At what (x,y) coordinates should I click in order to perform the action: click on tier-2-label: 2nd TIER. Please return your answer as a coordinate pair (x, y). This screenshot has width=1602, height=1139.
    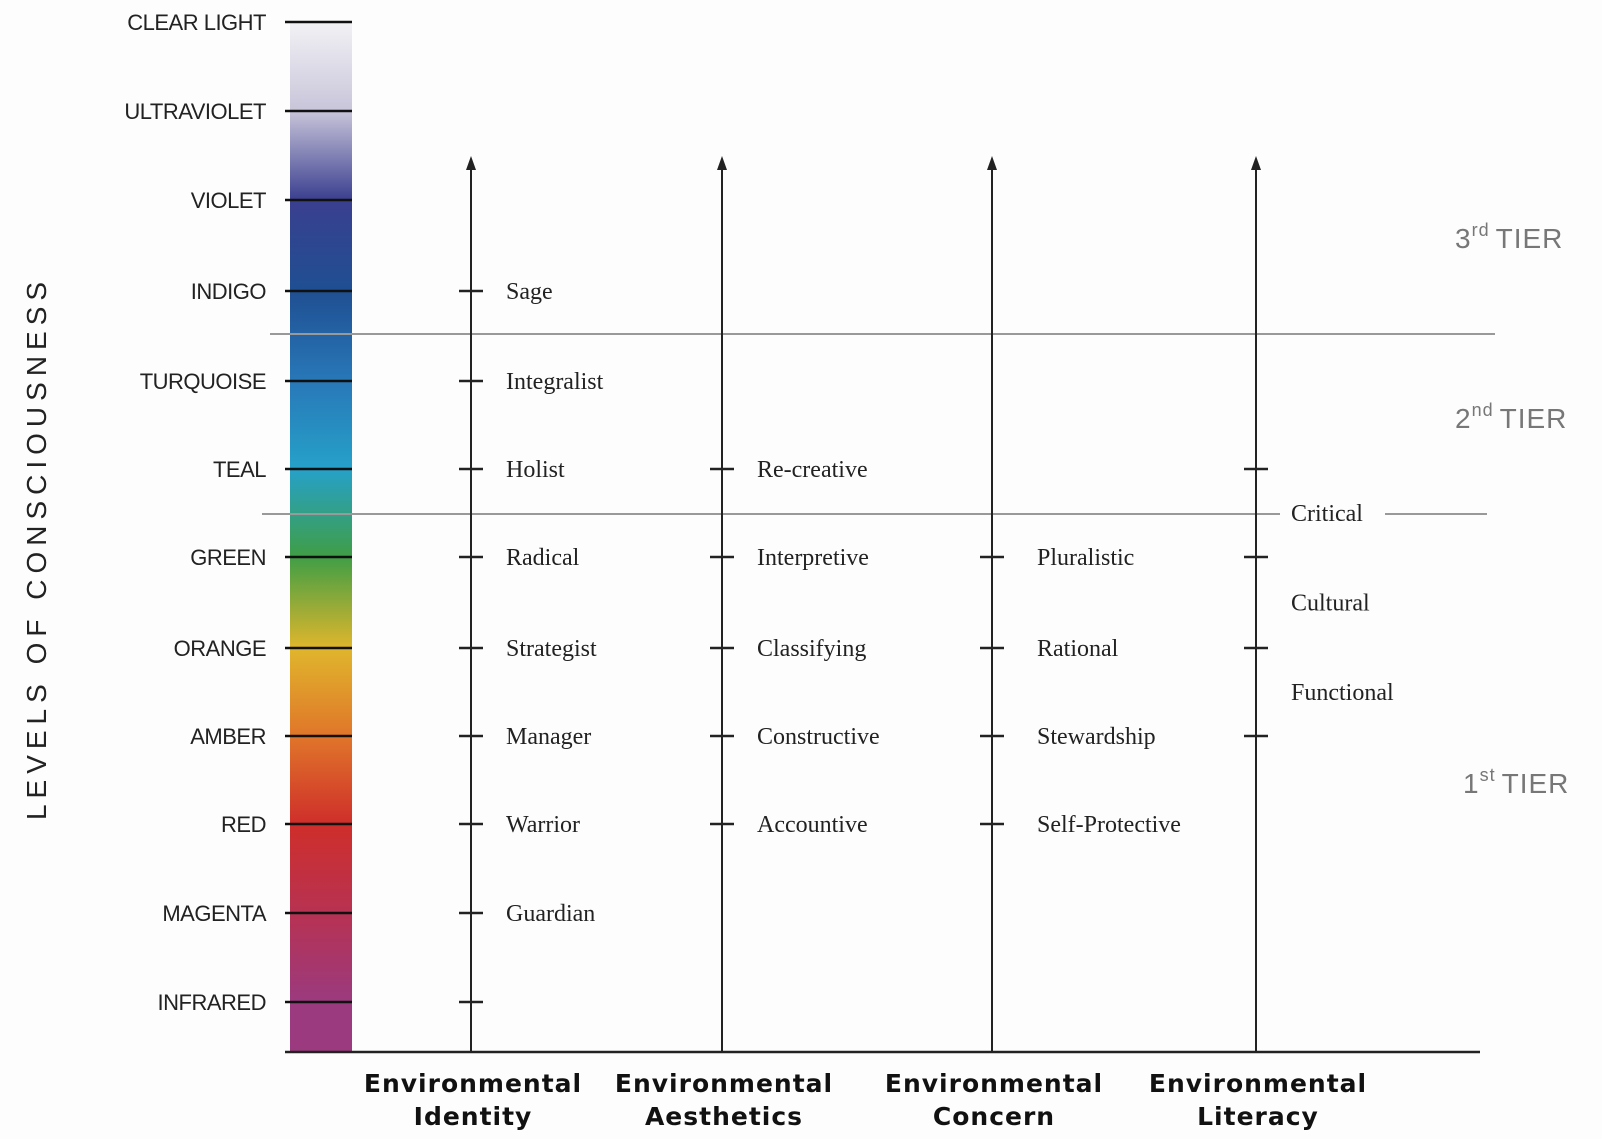
    Looking at the image, I should click on (1511, 417).